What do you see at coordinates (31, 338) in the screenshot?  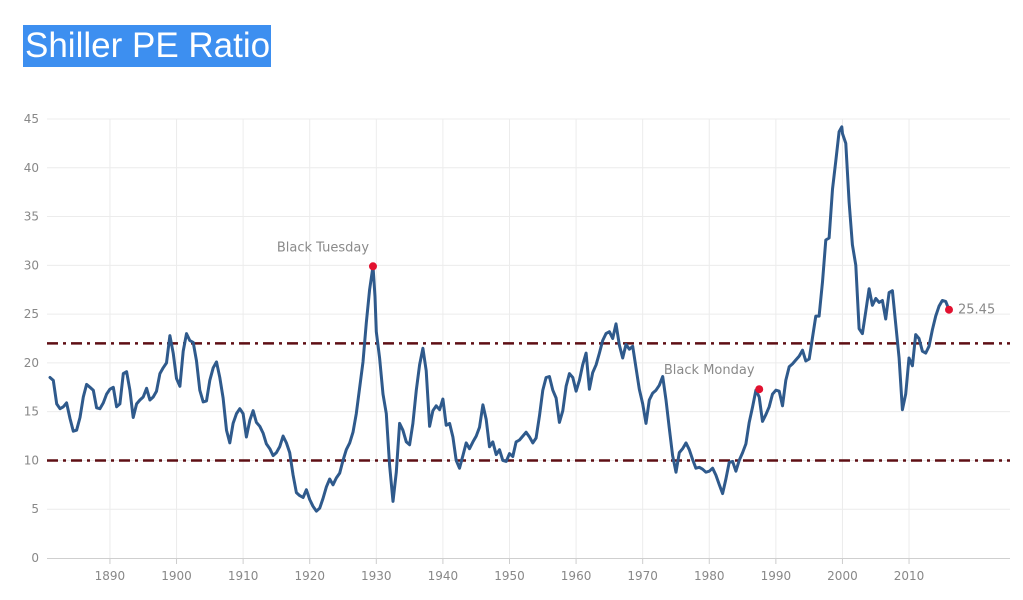 I see `y-axis-ticks: 0 5 10 15 20 25 30 35 40 45` at bounding box center [31, 338].